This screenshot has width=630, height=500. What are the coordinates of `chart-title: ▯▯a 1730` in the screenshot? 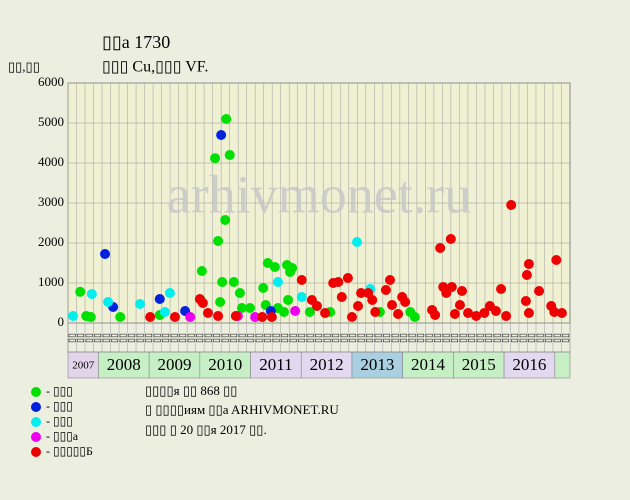 It's located at (136, 42).